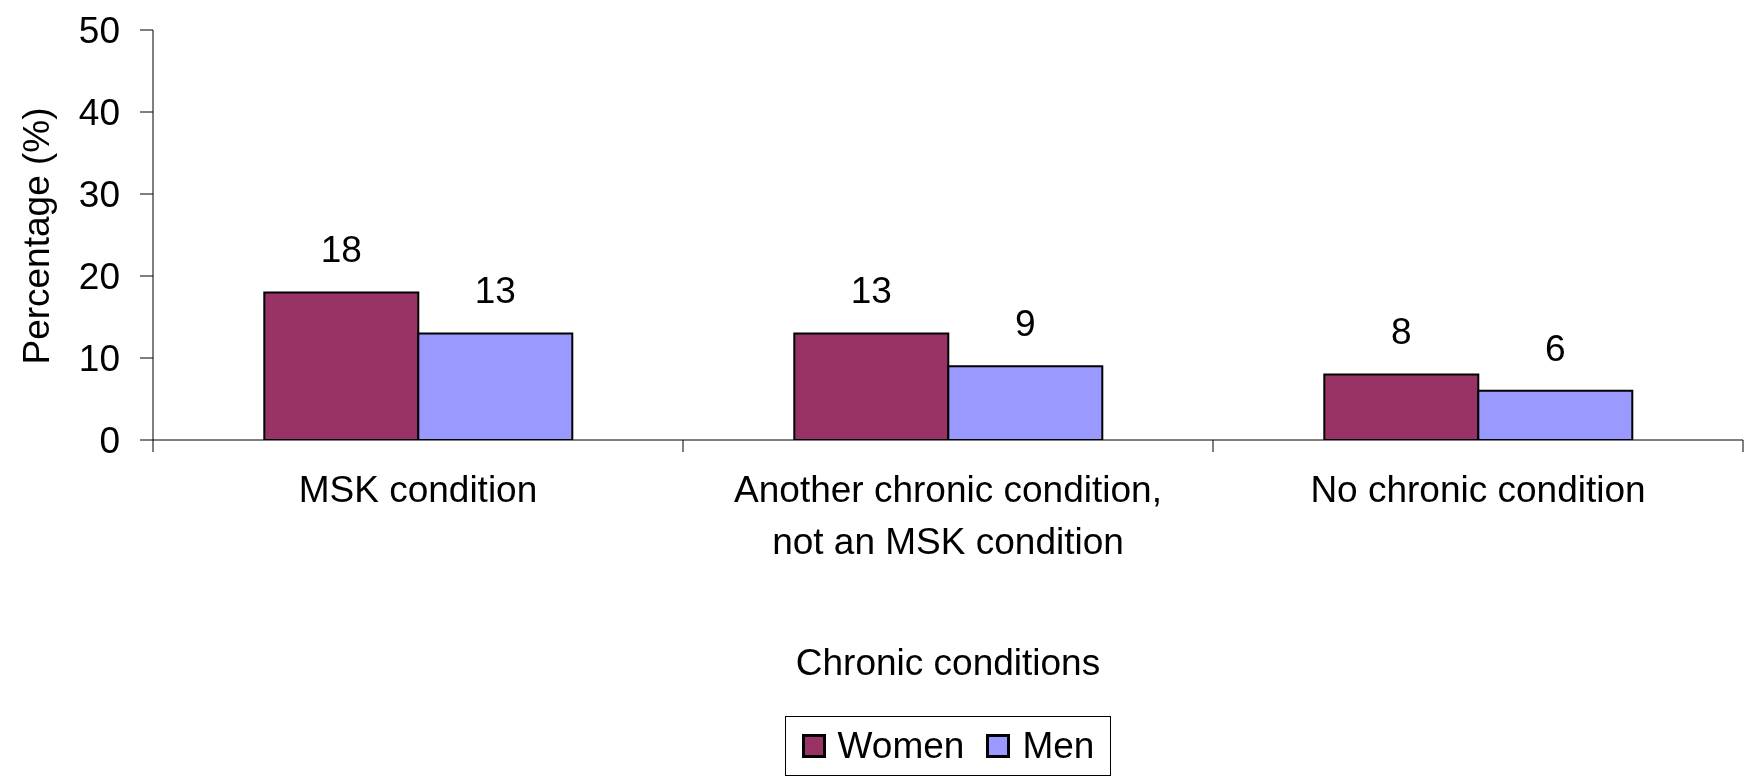 The image size is (1748, 784). What do you see at coordinates (99, 195) in the screenshot?
I see `y-tick-label: 30` at bounding box center [99, 195].